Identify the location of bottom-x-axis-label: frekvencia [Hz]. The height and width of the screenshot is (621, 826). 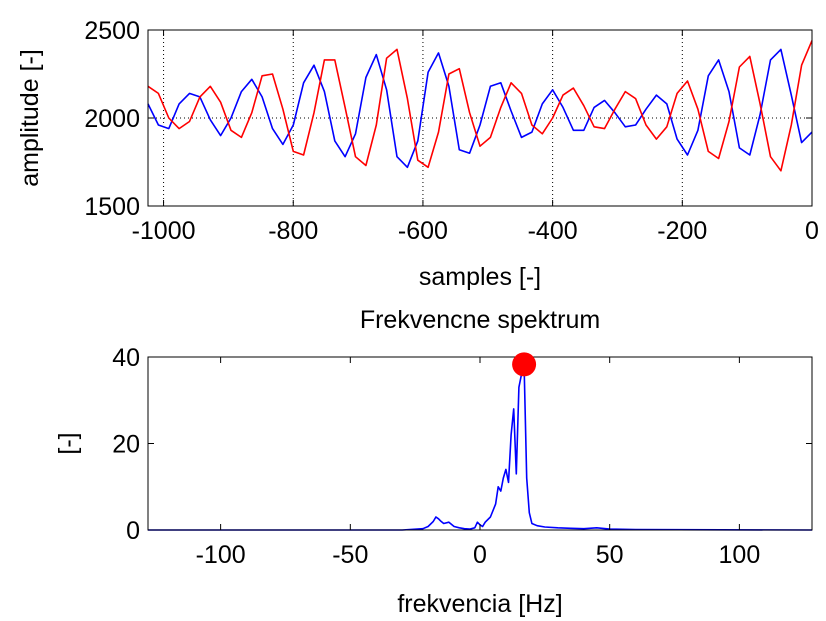
(479, 604).